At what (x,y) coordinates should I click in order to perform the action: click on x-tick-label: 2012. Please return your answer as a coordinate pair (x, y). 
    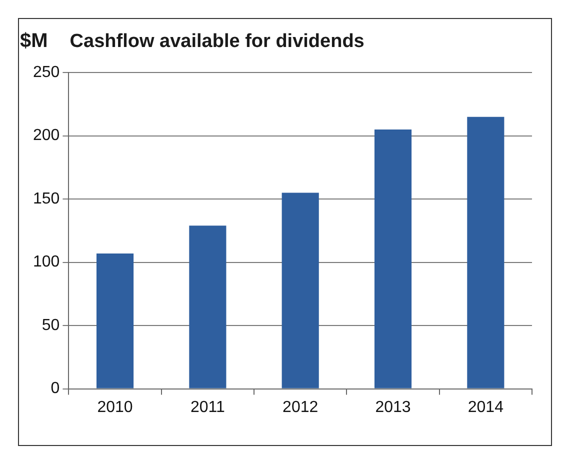
    Looking at the image, I should click on (300, 407).